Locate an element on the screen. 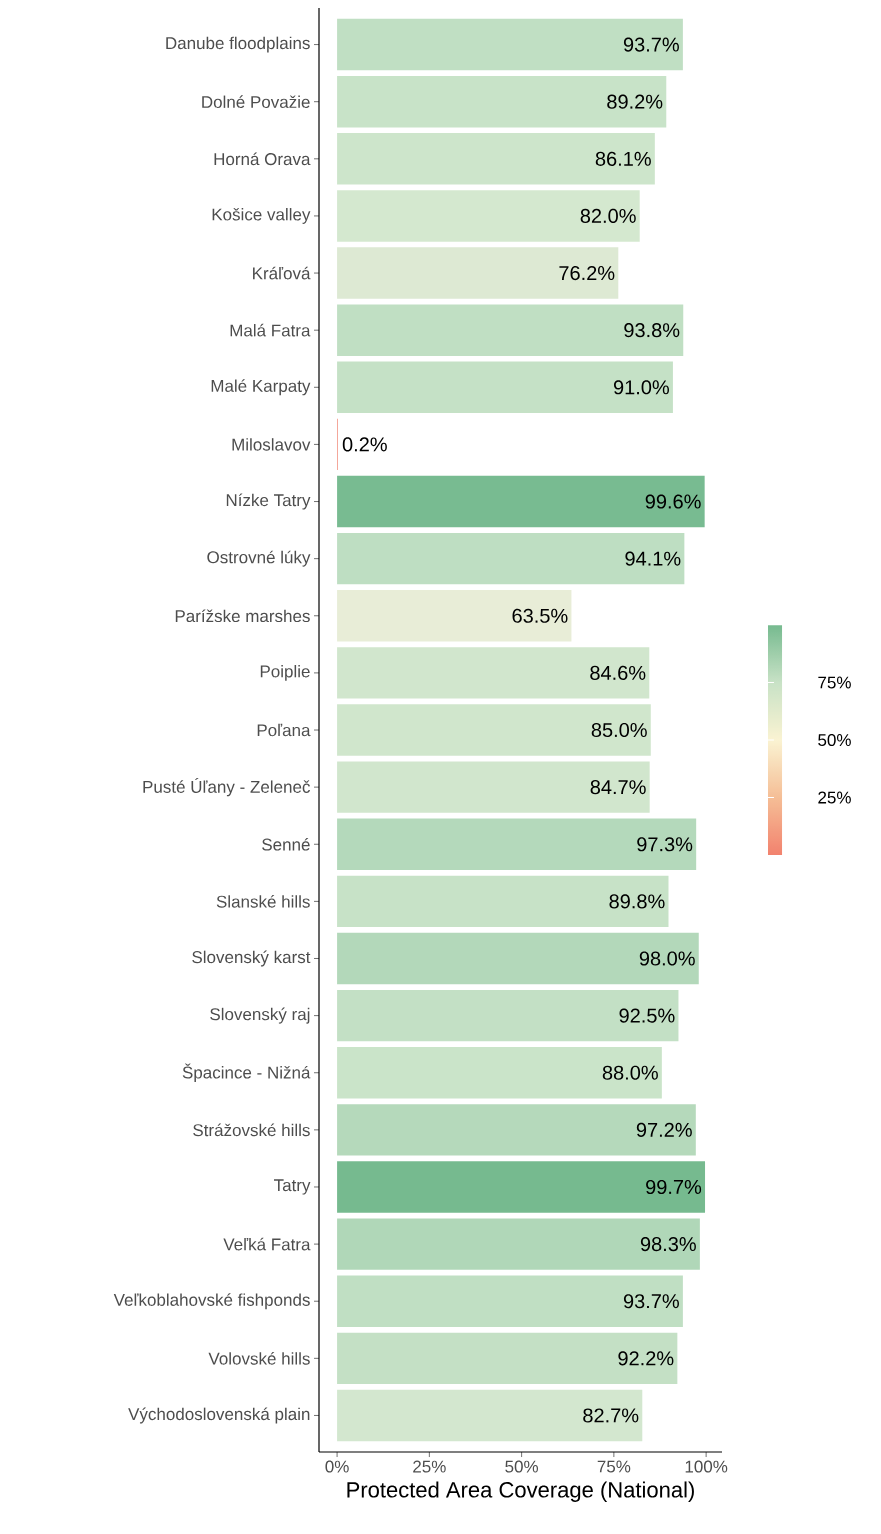 The height and width of the screenshot is (1534, 881). data-label: 88.0% is located at coordinates (630, 1072).